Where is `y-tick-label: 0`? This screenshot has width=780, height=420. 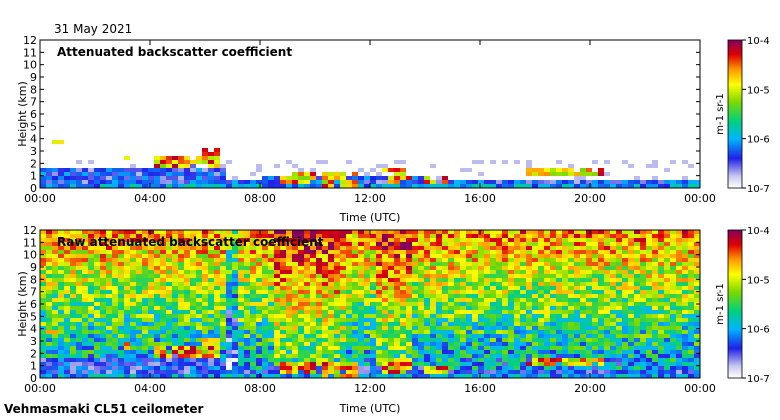 y-tick-label: 0 is located at coordinates (33, 378).